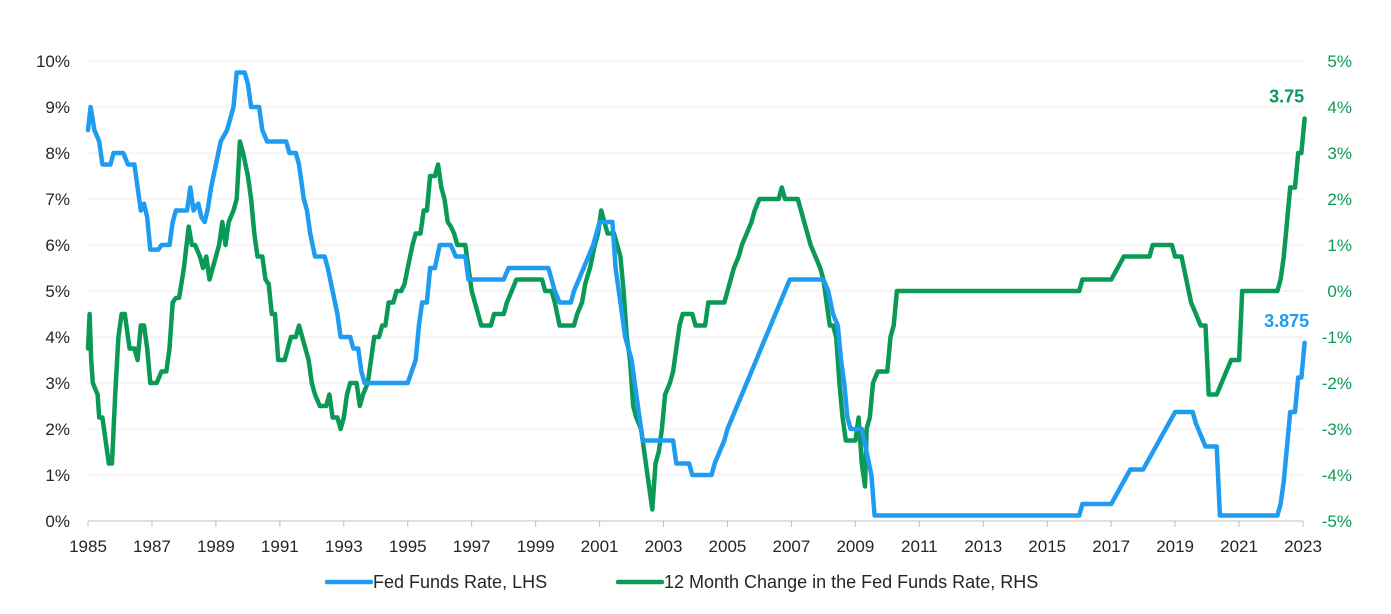 The image size is (1391, 614). Describe the element at coordinates (57, 383) in the screenshot. I see `left-tick-label: 3%` at that location.